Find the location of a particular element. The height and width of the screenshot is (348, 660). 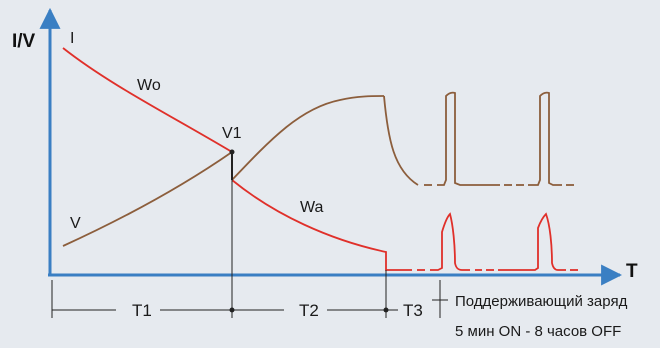

y-axis-title: I/V is located at coordinates (24, 41).